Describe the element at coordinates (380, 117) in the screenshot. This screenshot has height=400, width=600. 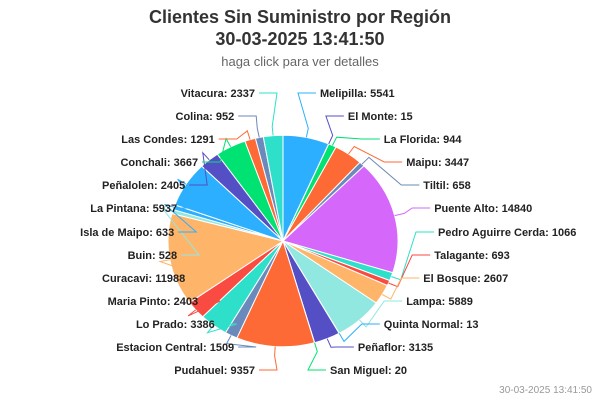
I see `data-label-el-monte: El Monte: 15` at that location.